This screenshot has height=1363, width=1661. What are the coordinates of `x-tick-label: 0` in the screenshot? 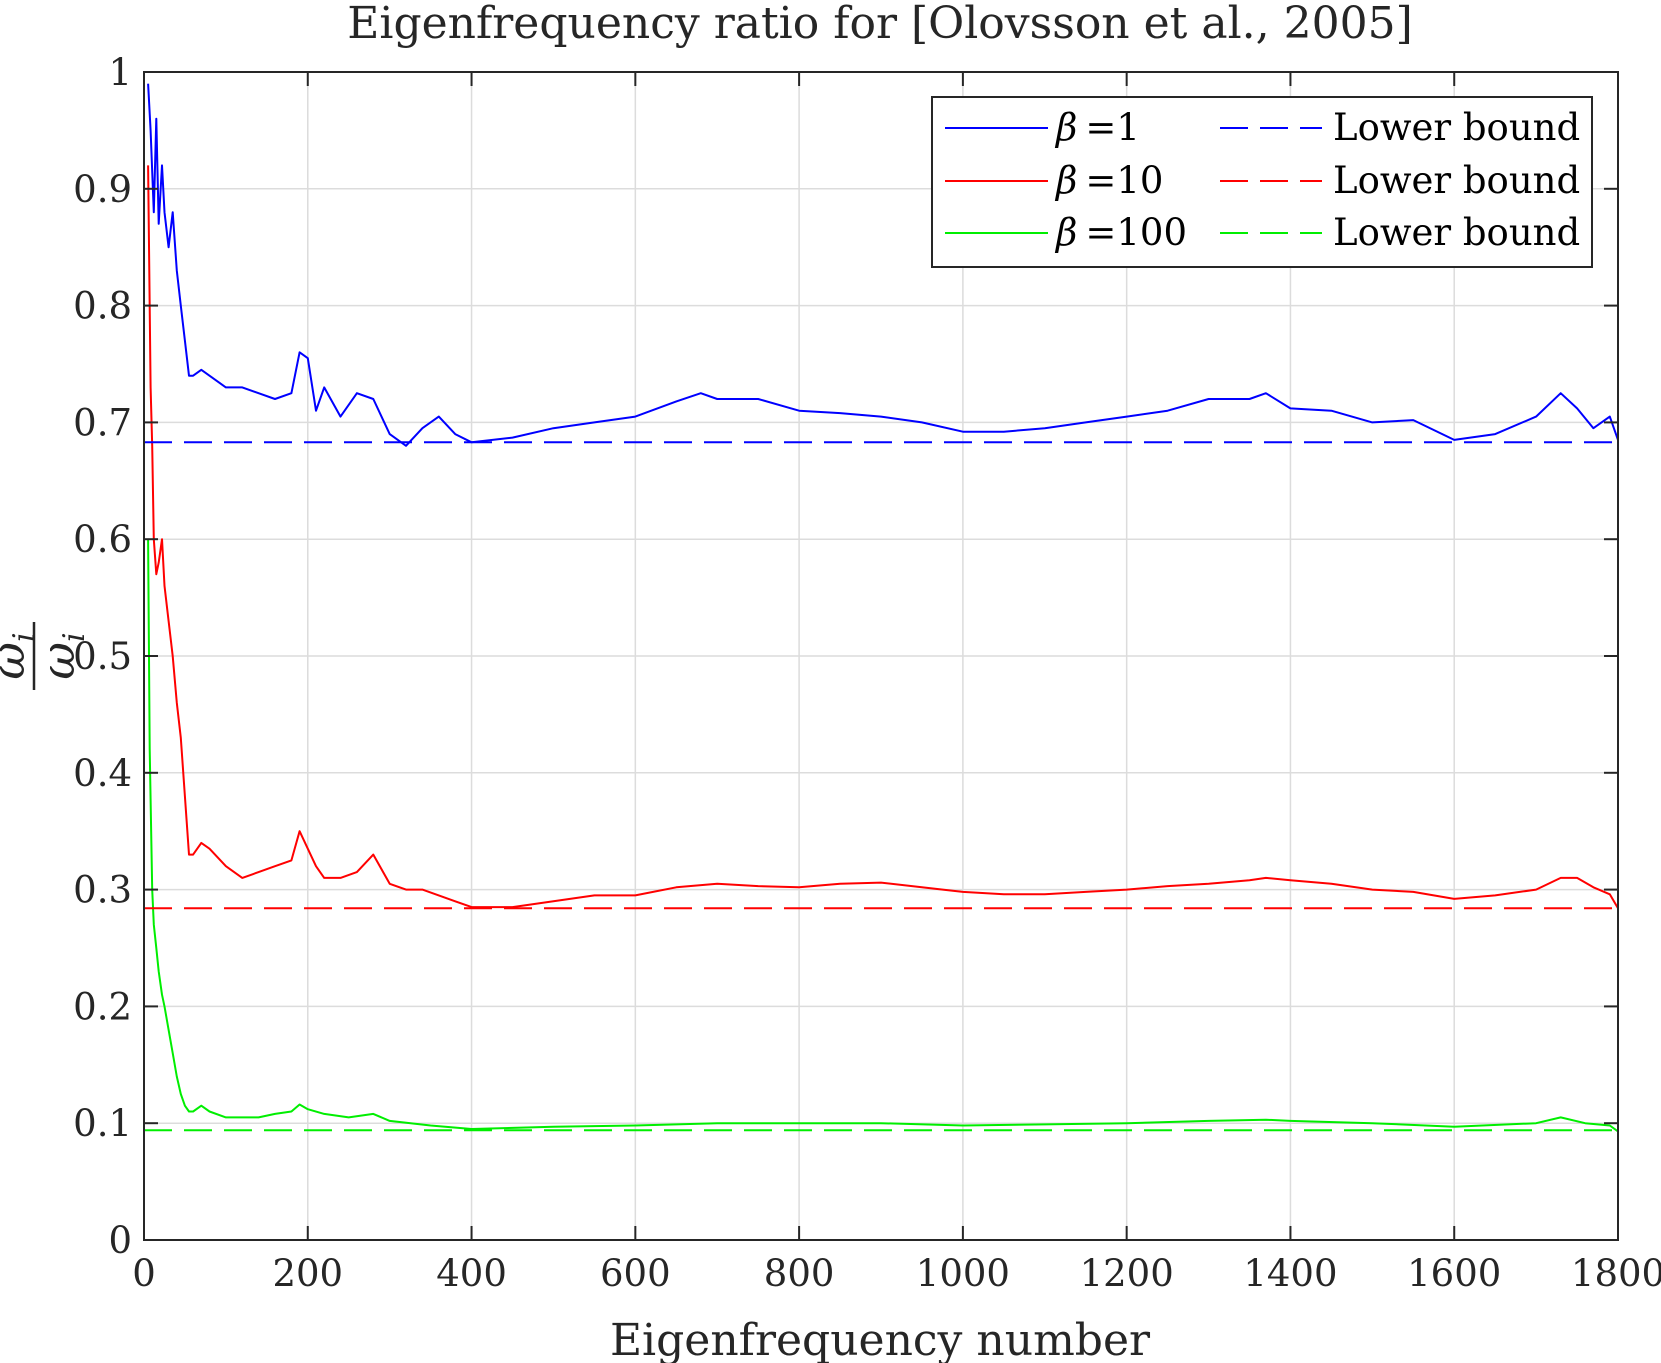 It's located at (144, 1273).